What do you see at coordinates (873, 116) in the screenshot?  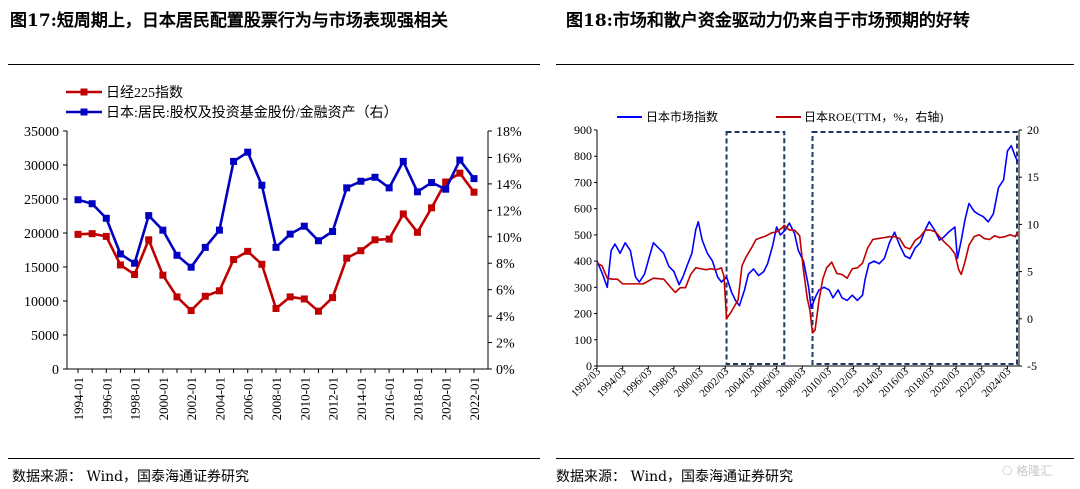 I see `legend-label: 日本ROE(TTM，%，右轴)` at bounding box center [873, 116].